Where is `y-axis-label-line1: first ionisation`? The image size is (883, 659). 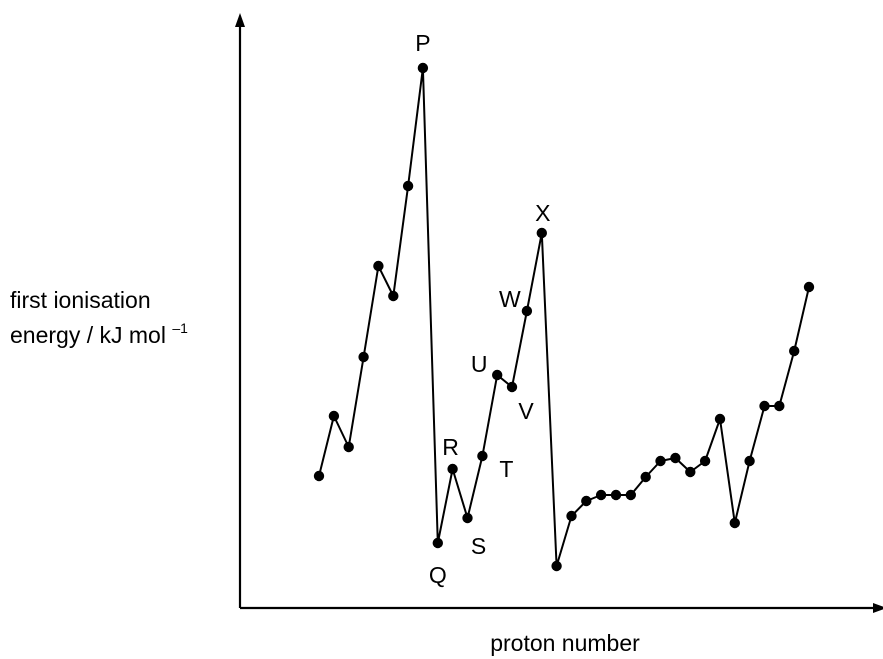 y-axis-label-line1: first ionisation is located at coordinates (80, 300).